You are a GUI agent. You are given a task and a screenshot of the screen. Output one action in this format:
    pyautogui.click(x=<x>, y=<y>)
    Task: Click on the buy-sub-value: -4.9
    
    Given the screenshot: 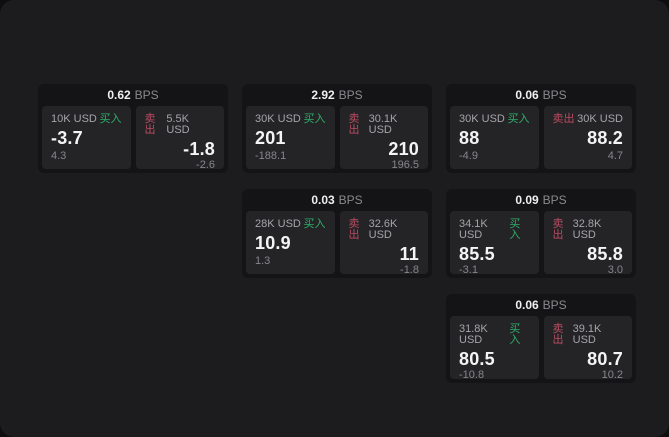 What is the action you would take?
    pyautogui.click(x=468, y=156)
    